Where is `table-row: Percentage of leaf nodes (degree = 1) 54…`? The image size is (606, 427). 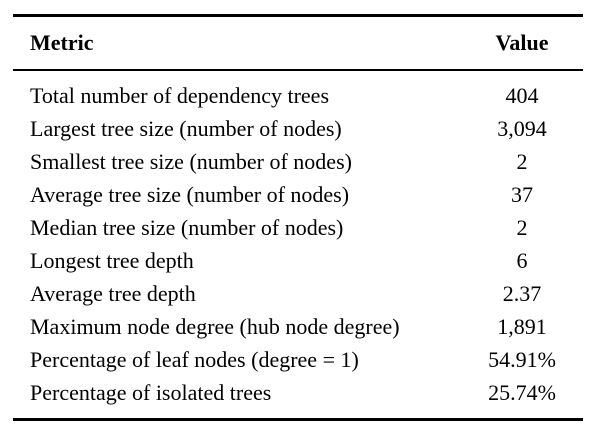 table-row: Percentage of leaf nodes (degree = 1) 54… is located at coordinates (298, 359).